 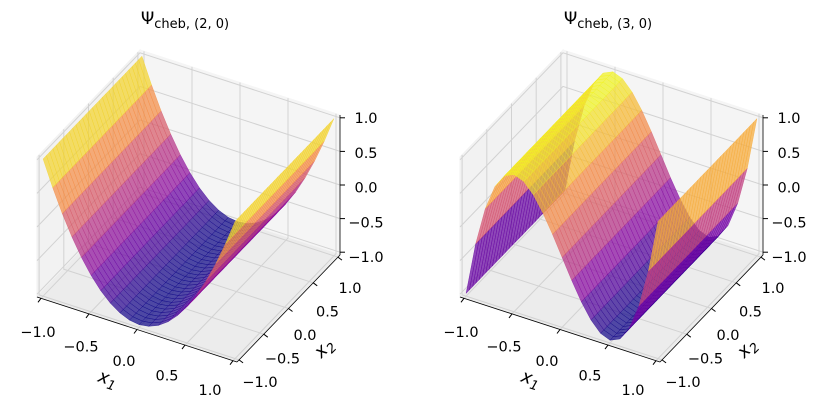 What do you see at coordinates (185, 20) in the screenshot?
I see `plot-title: Ψcheb, (2, 0)` at bounding box center [185, 20].